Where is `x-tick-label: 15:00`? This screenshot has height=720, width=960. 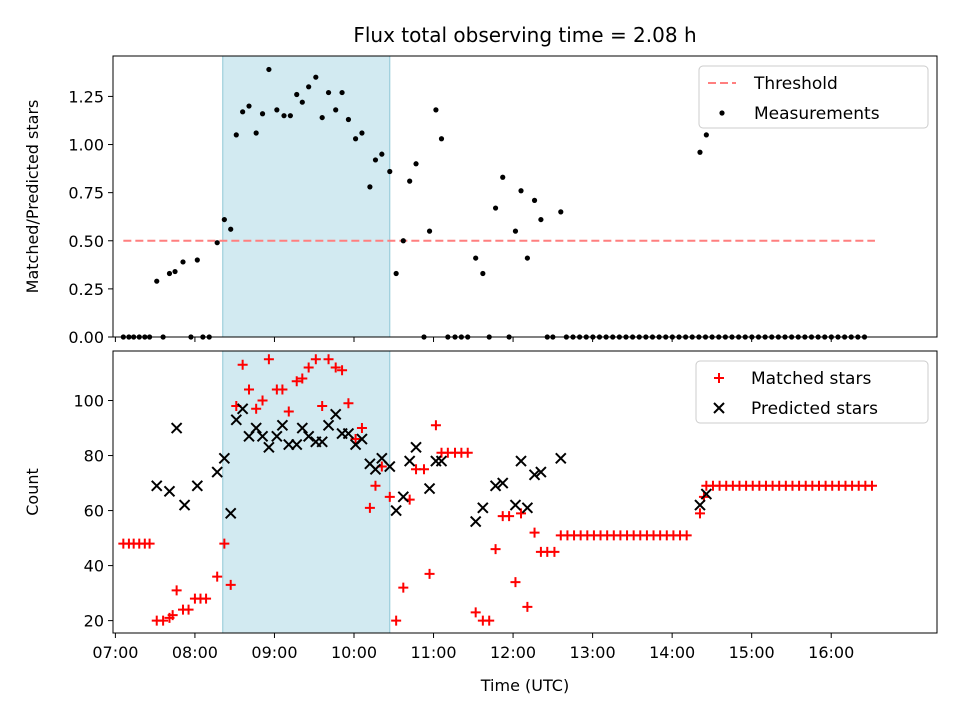
x-tick-label: 15:00 is located at coordinates (752, 652).